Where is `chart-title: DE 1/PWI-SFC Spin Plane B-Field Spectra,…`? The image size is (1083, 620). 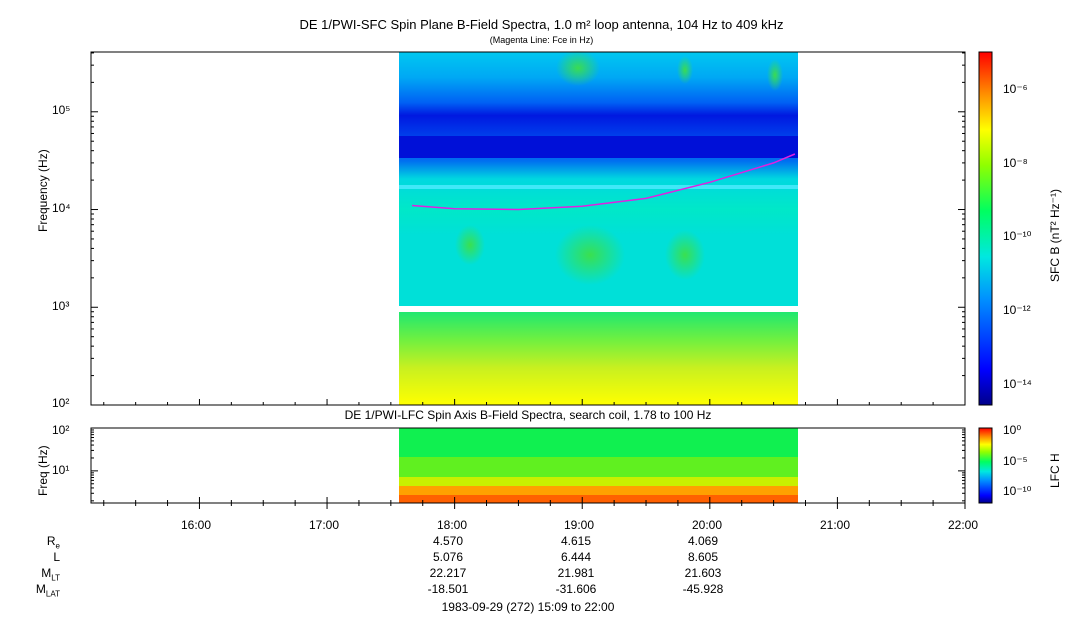 chart-title: DE 1/PWI-SFC Spin Plane B-Field Spectra,… is located at coordinates (541, 24).